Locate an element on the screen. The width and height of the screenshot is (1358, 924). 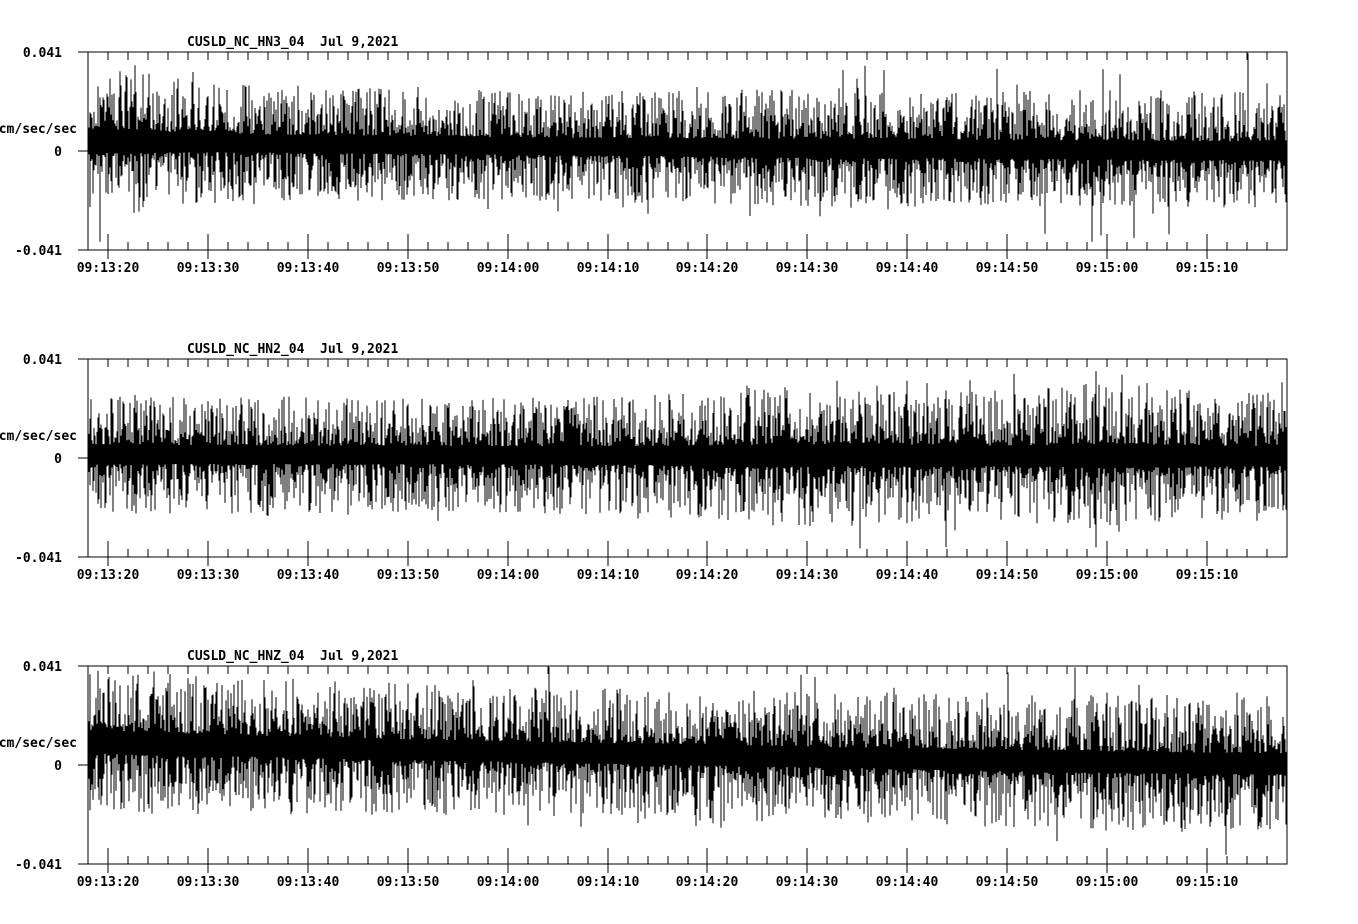
chart-title: CUSLD_NC_HNZ_04 Jul 9,2021 is located at coordinates (292, 656).